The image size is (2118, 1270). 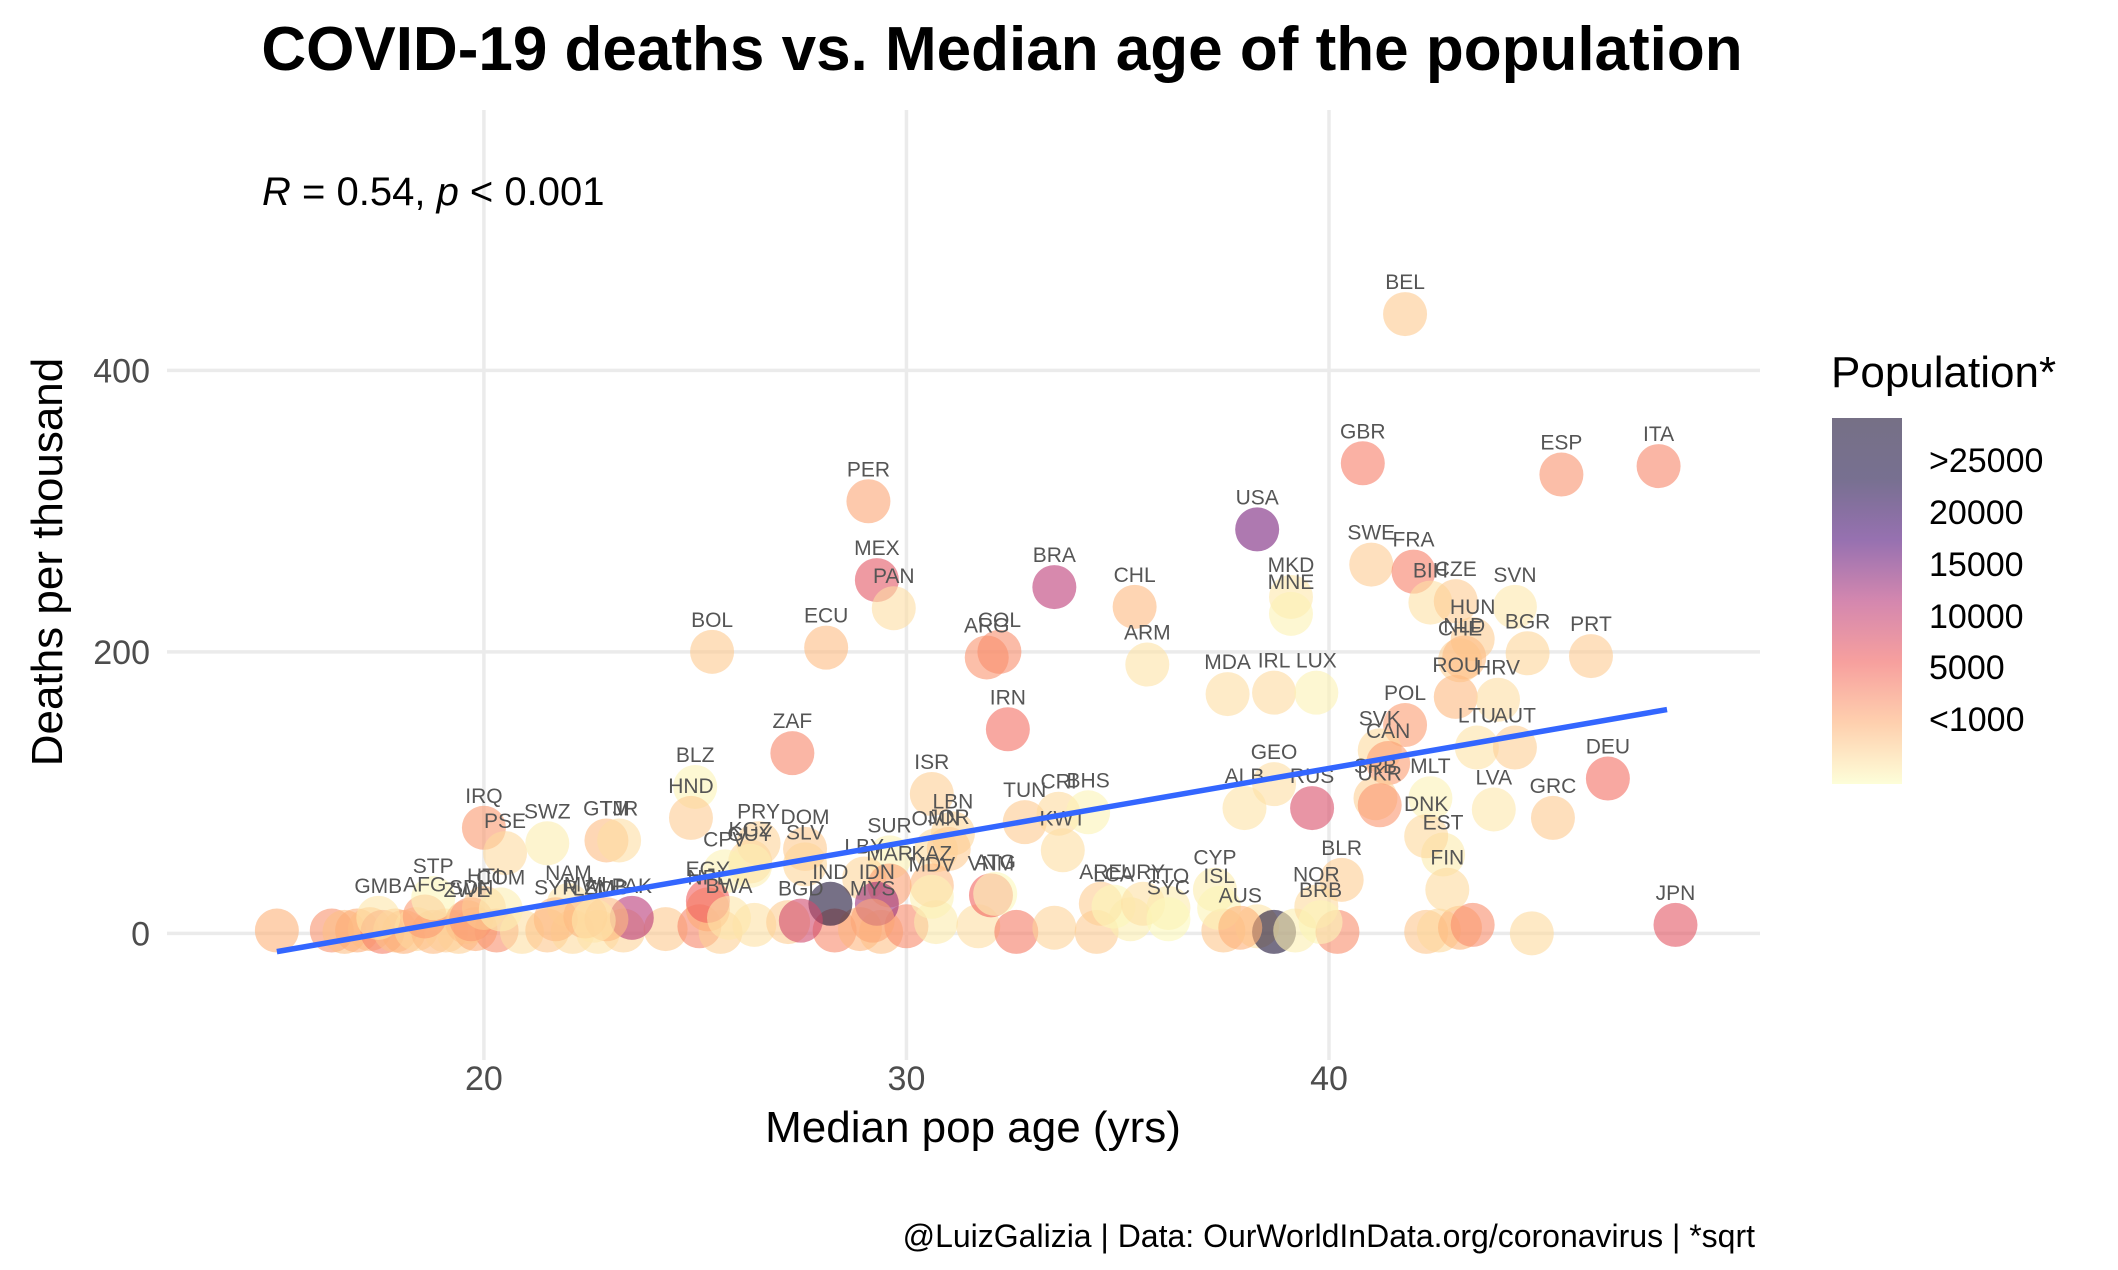 I want to click on data-point-esp, so click(x=1561, y=474).